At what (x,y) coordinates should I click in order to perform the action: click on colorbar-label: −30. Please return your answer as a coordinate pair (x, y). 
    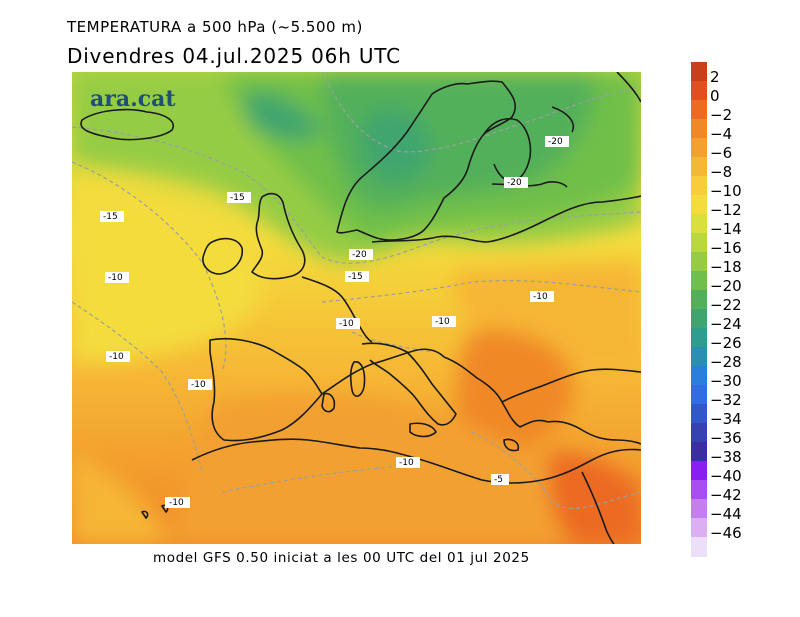
    Looking at the image, I should click on (726, 381).